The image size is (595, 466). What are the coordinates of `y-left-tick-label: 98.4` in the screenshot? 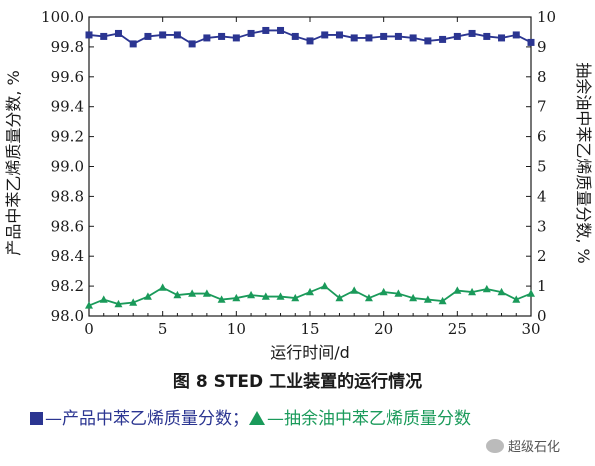 It's located at (67, 256).